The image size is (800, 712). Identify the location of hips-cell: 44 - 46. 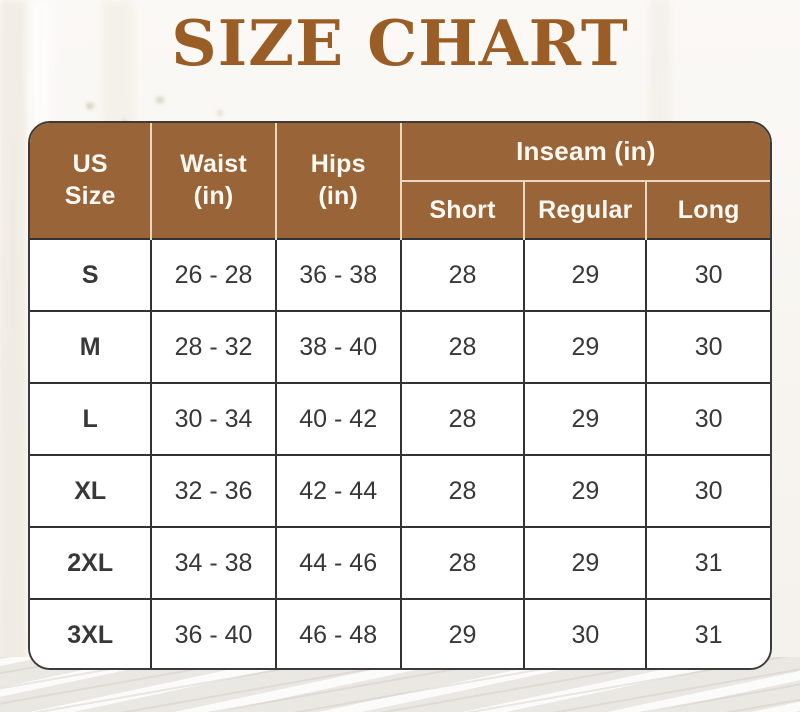
(337, 562).